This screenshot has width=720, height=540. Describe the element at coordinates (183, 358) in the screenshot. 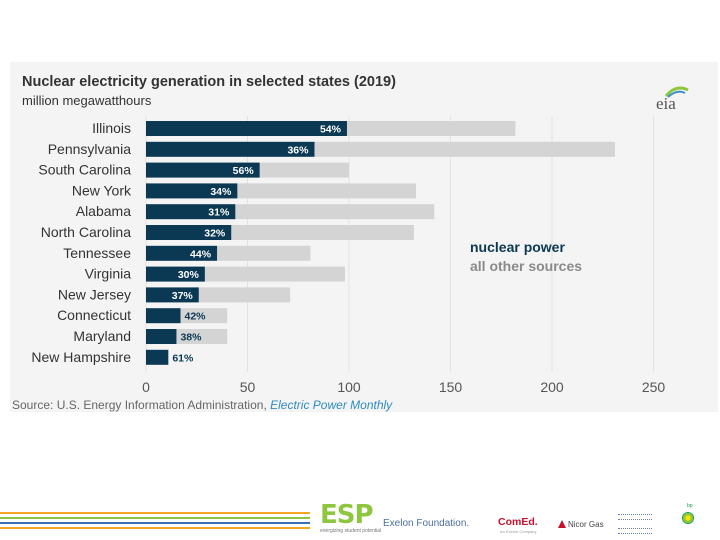

I see `data-label: 61%` at that location.